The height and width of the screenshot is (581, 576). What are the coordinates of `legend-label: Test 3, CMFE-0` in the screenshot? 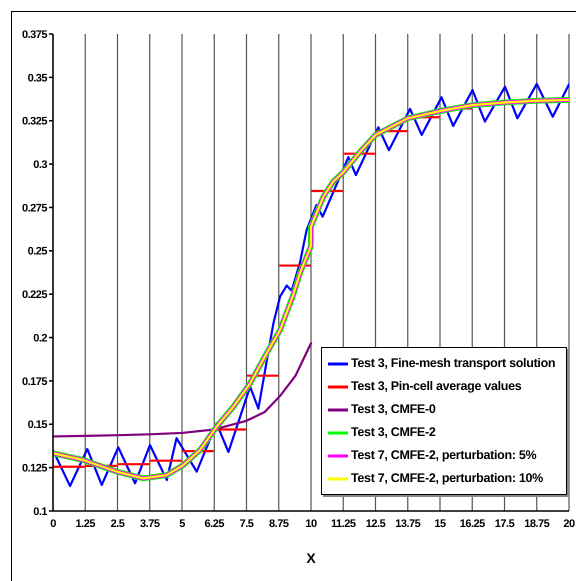 It's located at (393, 409).